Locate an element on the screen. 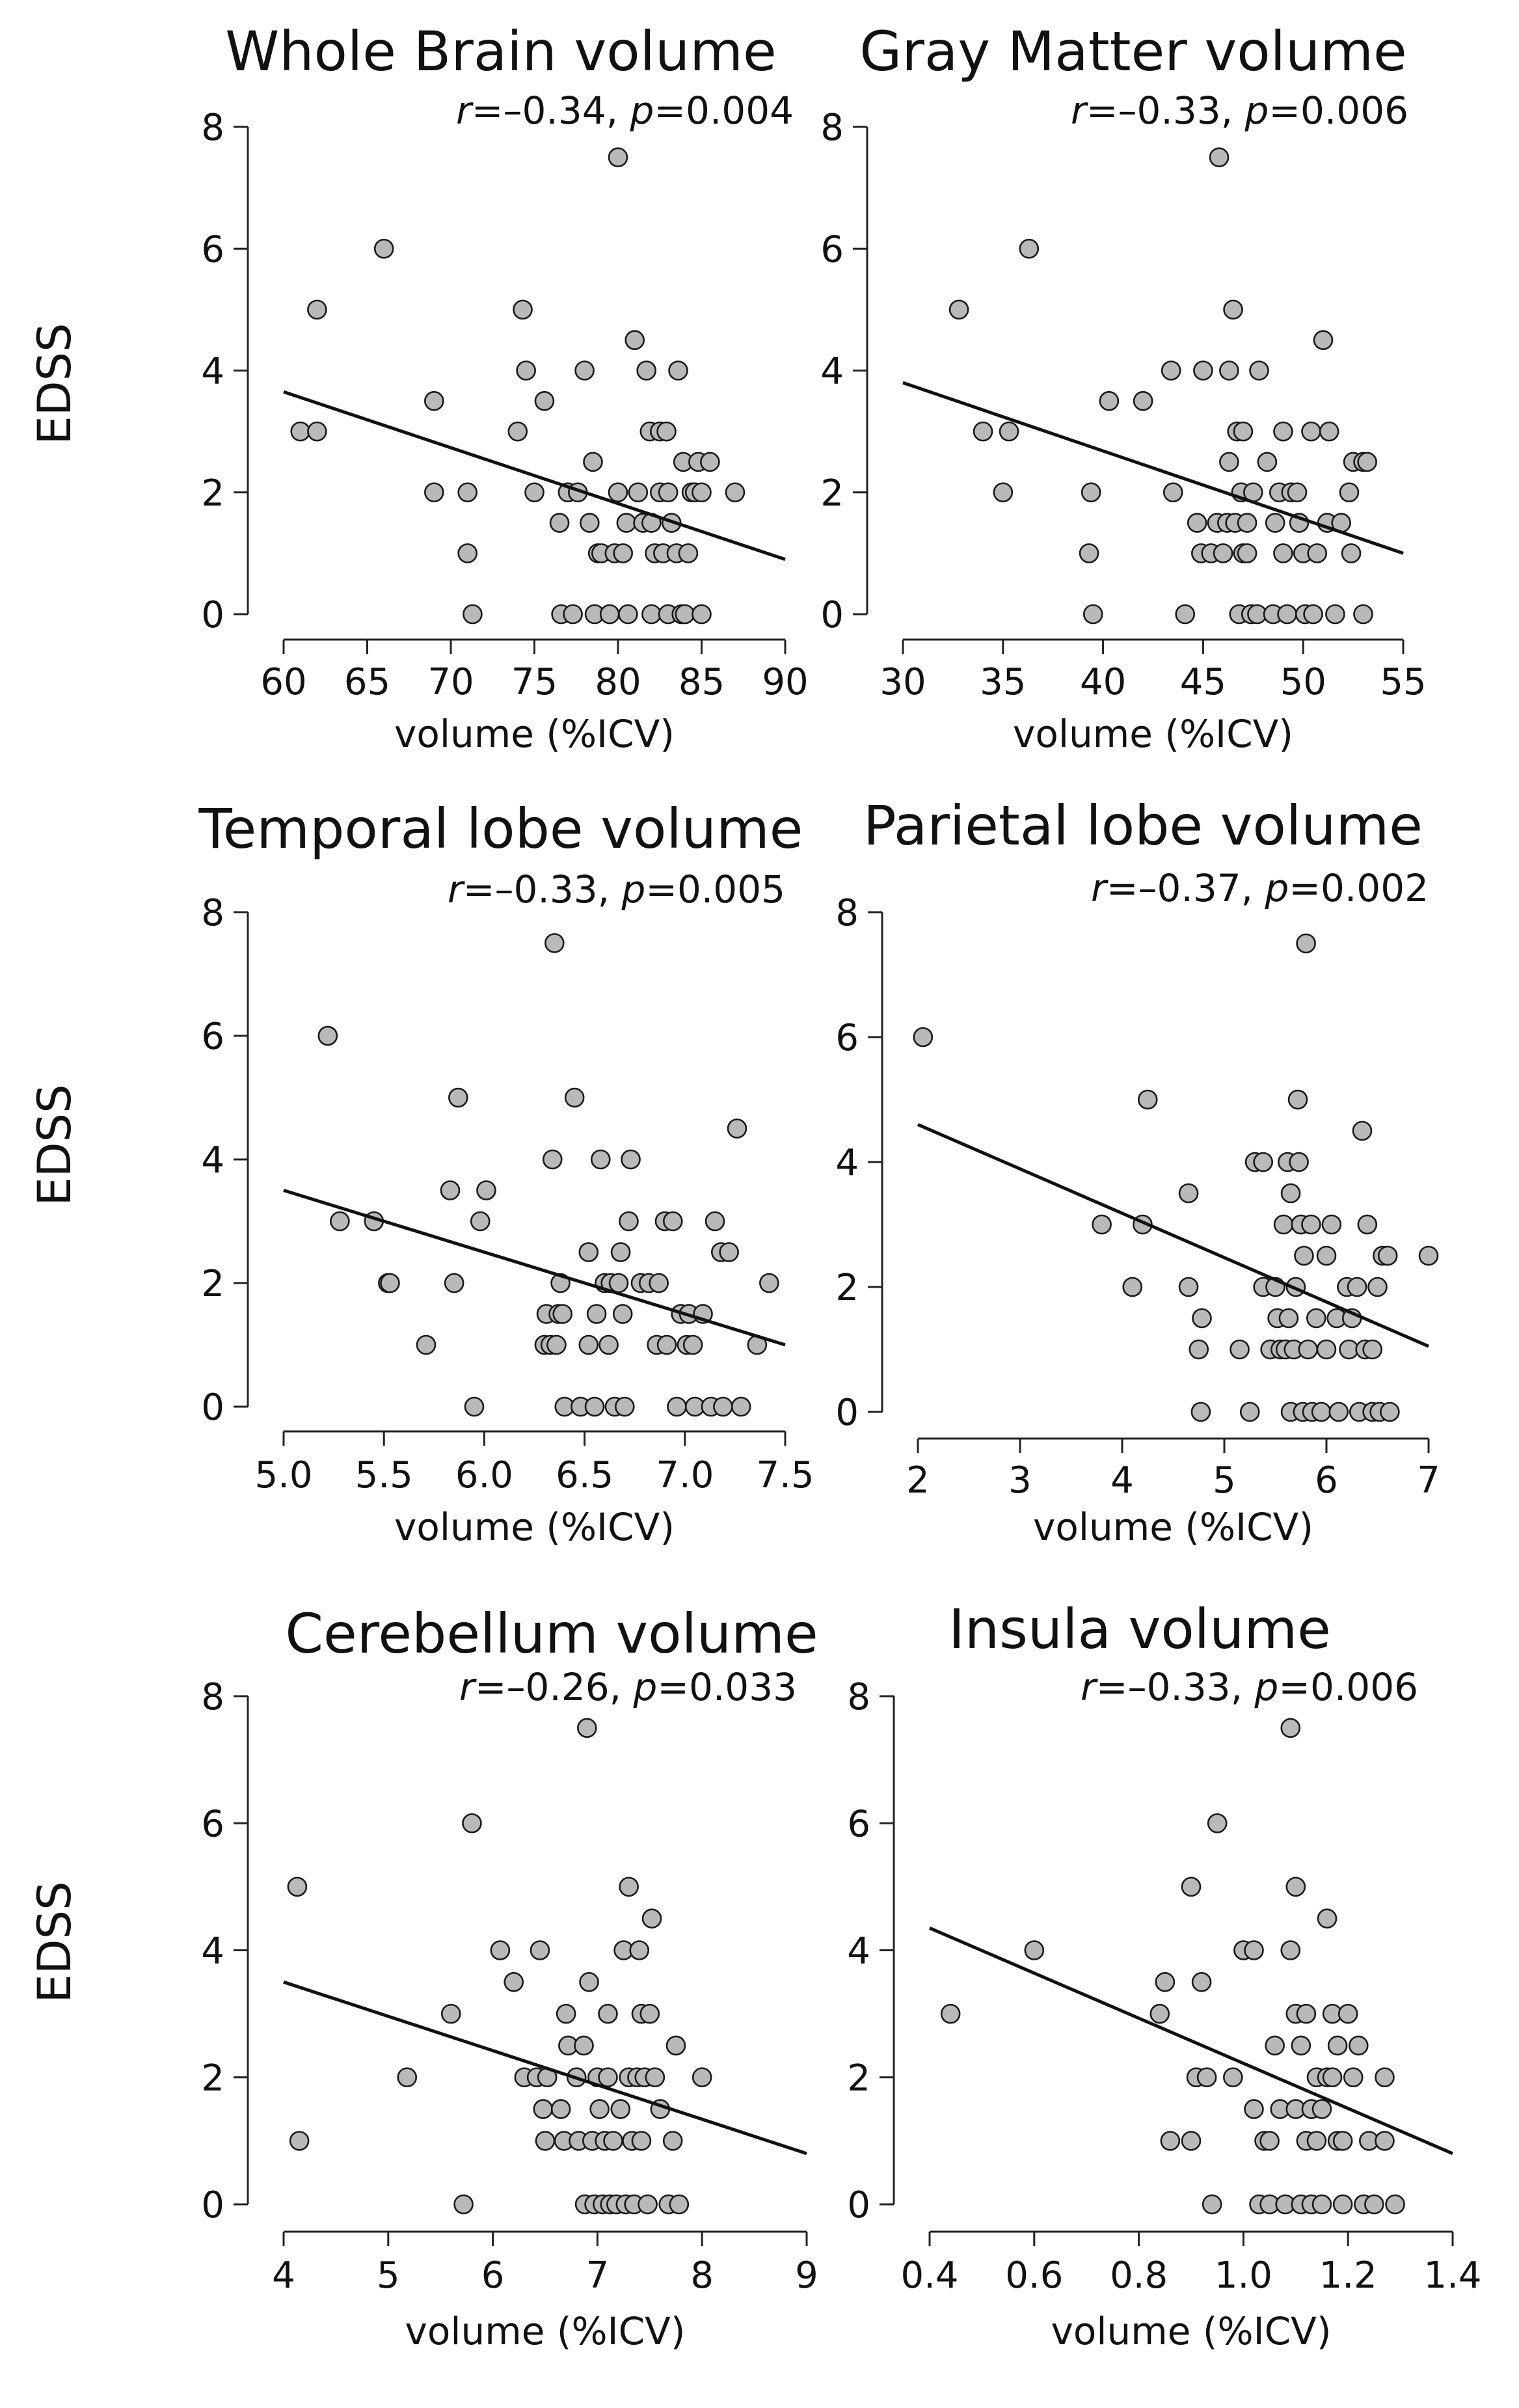 This screenshot has width=1519, height=2408. ylabel-row-3: EDSS is located at coordinates (54, 1942).